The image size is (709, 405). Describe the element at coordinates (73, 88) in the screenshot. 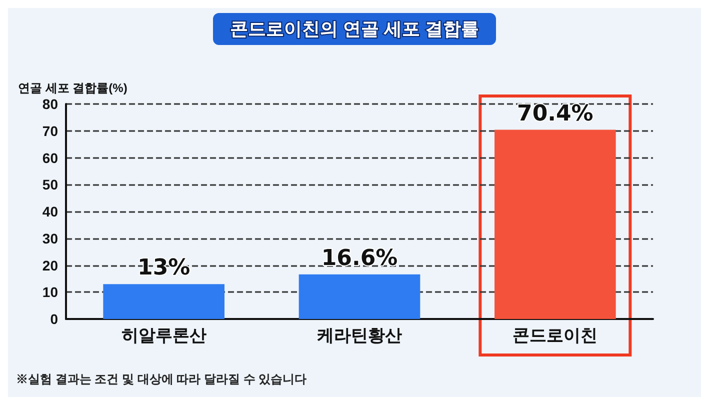

I see `y-axis-title: 연골 세포 결합률(%)` at that location.